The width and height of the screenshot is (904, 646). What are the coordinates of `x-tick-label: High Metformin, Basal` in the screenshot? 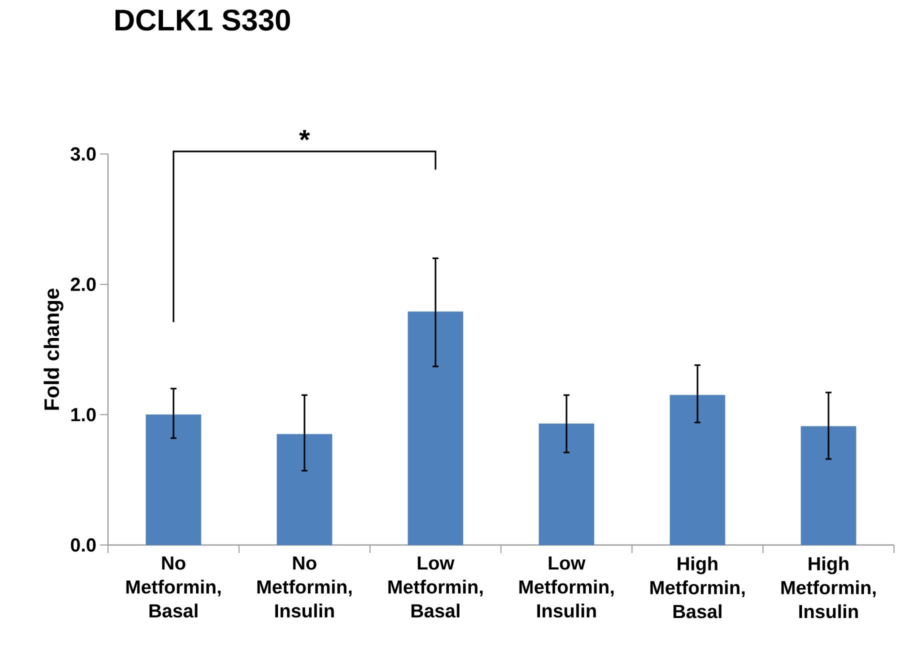 It's located at (697, 587).